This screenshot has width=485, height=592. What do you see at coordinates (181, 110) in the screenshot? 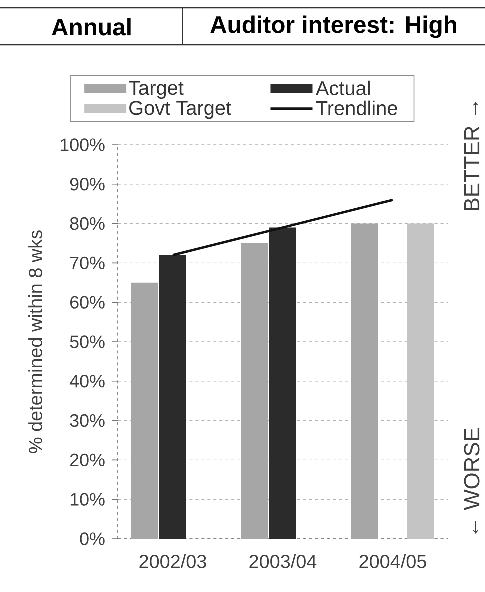
I see `legend-label: Govt Target` at bounding box center [181, 110].